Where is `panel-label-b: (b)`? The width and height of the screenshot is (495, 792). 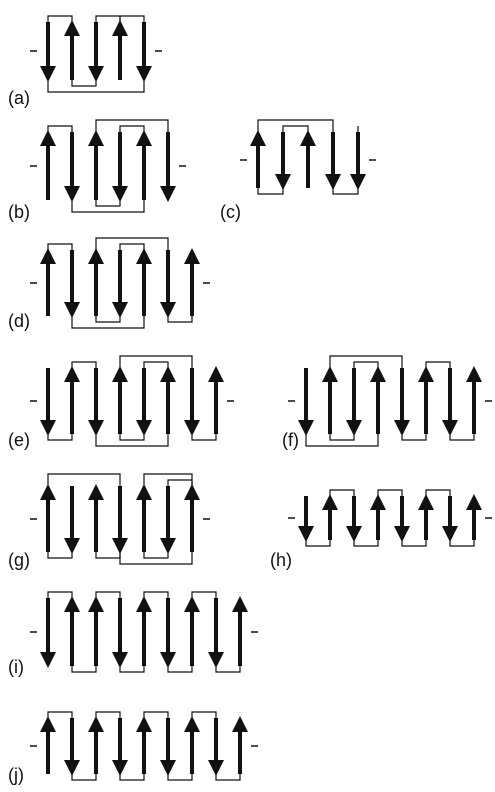 panel-label-b: (b) is located at coordinates (19, 212).